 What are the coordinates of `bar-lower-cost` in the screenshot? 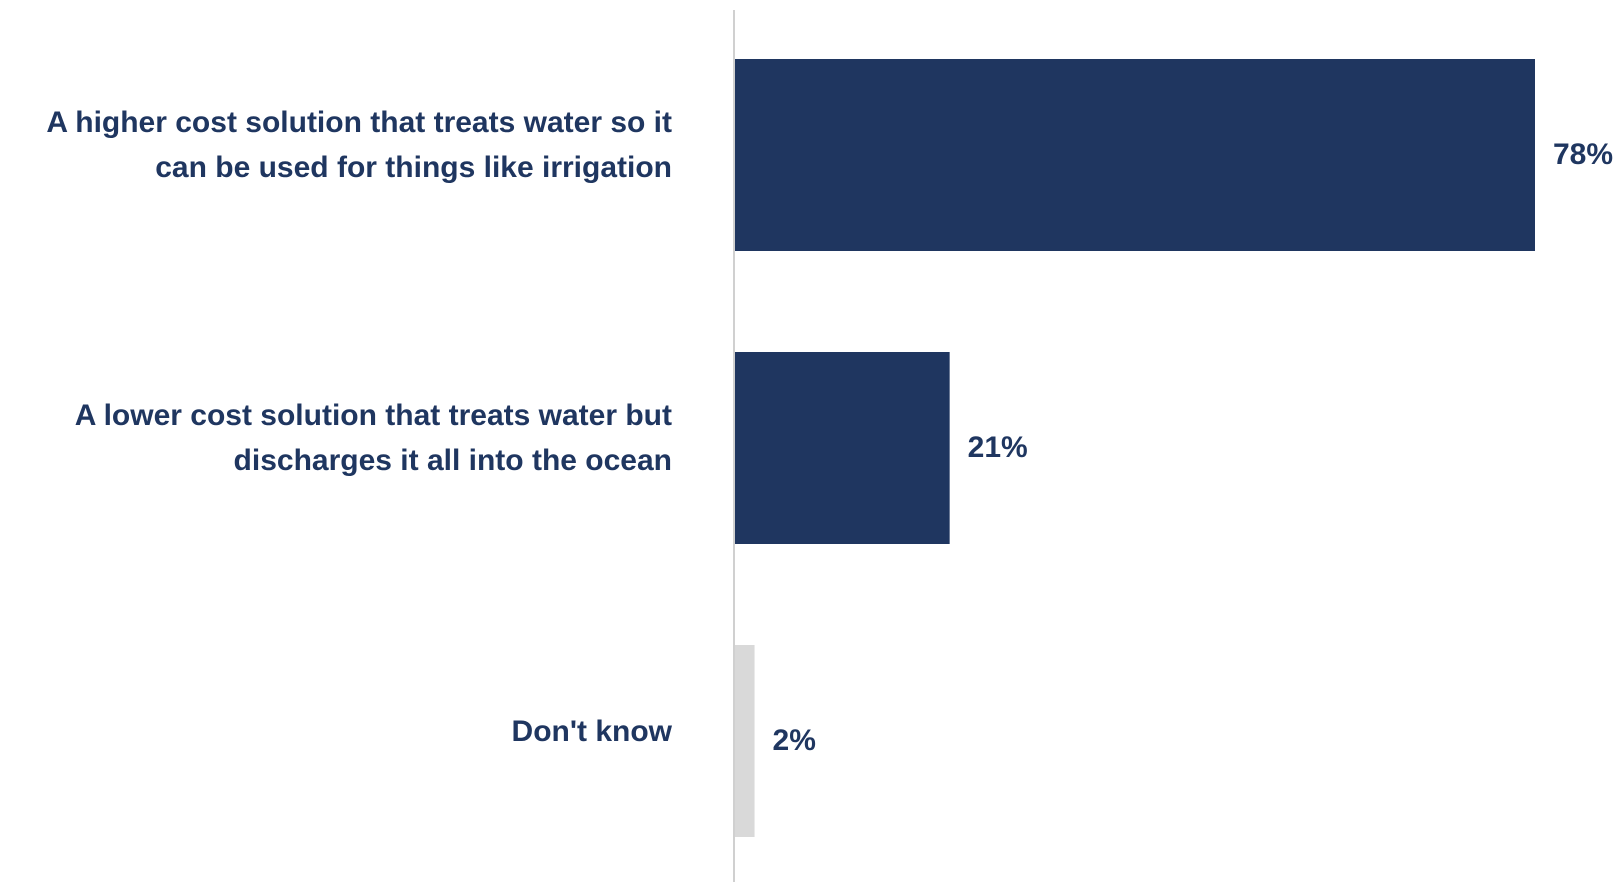 It's located at (842, 448).